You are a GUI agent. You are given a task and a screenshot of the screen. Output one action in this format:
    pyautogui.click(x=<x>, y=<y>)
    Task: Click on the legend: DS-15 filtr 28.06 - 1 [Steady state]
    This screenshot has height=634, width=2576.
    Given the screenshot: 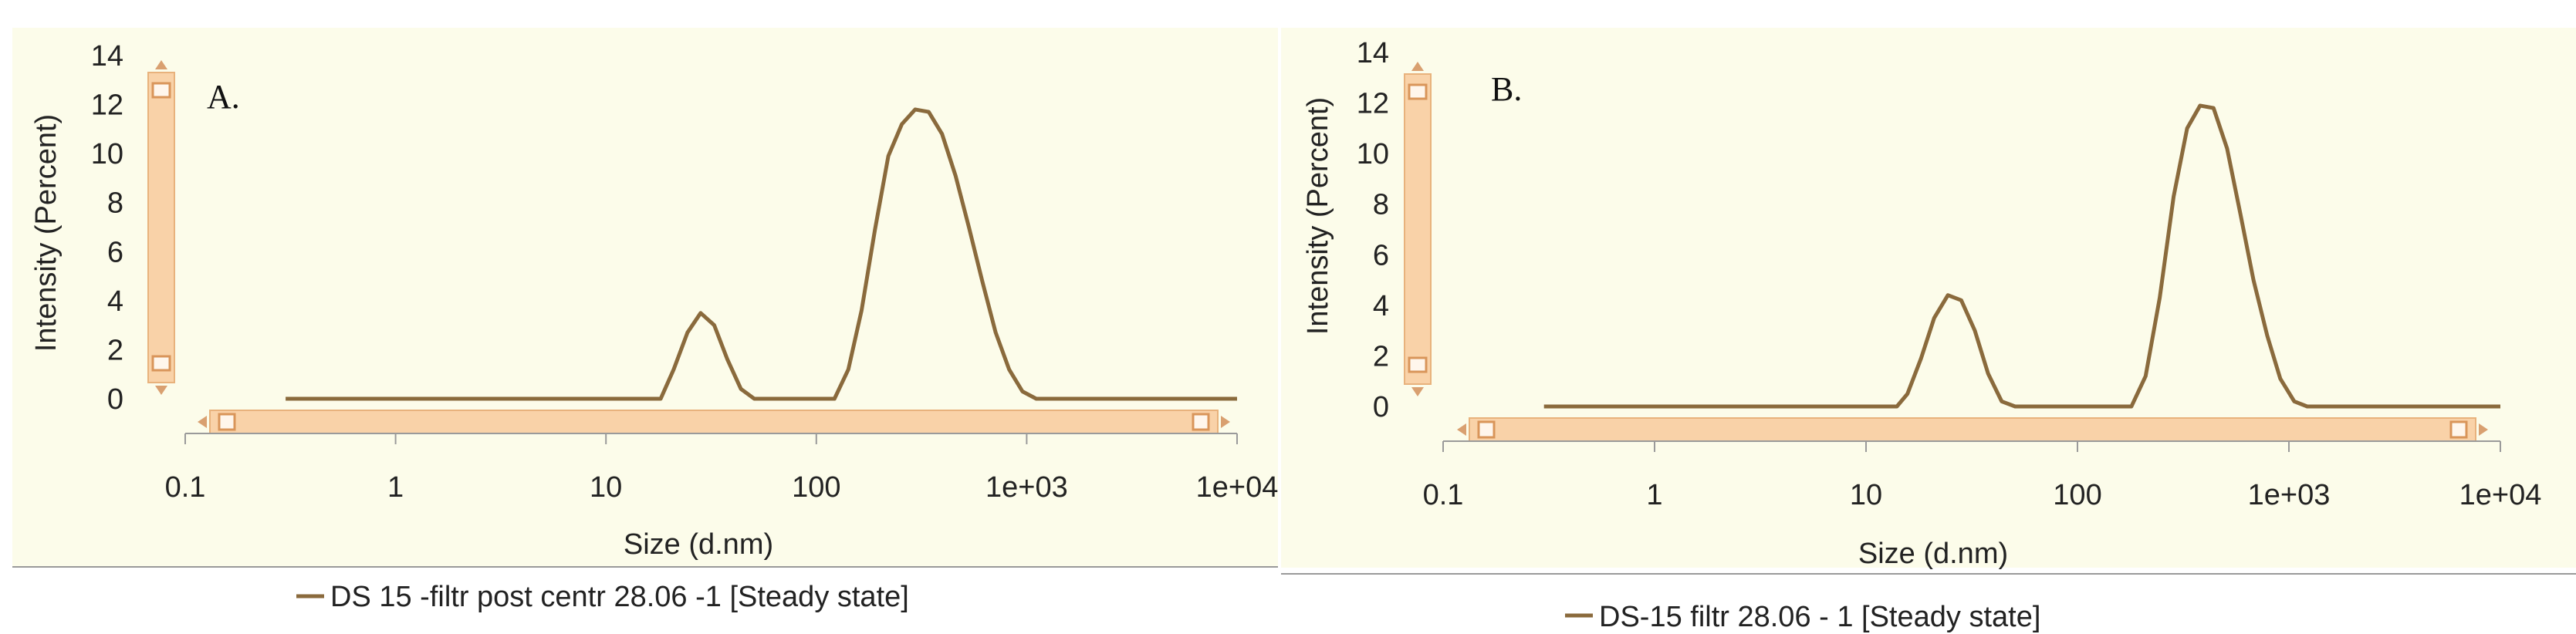 What is the action you would take?
    pyautogui.click(x=1802, y=617)
    